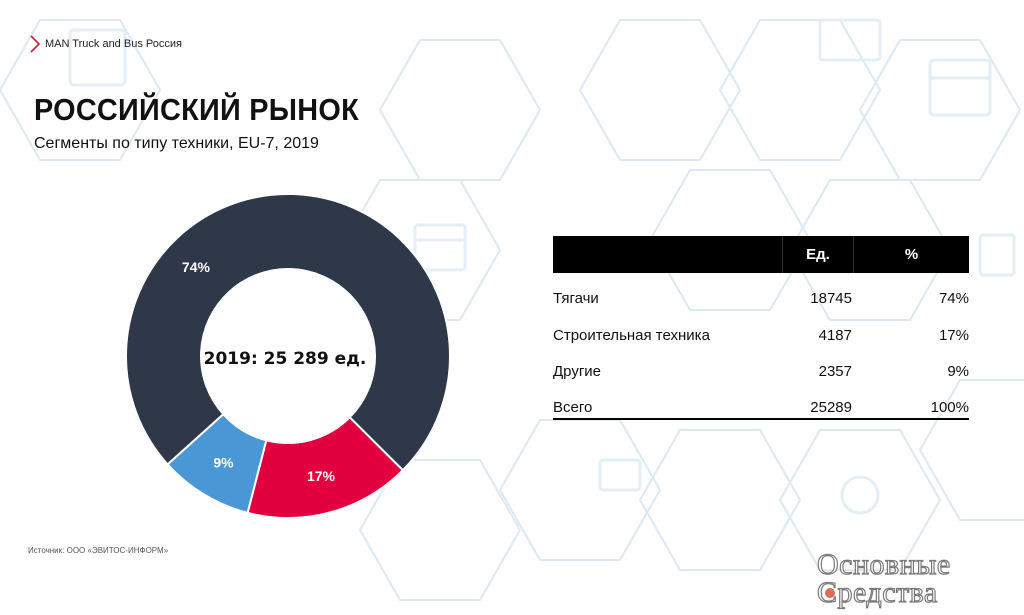 The height and width of the screenshot is (615, 1024). Describe the element at coordinates (877, 592) in the screenshot. I see `watermark-line-2: Средства` at that location.